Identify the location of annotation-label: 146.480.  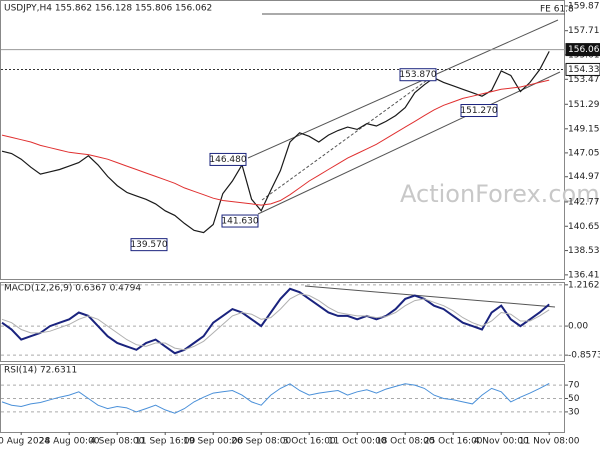
(227, 160).